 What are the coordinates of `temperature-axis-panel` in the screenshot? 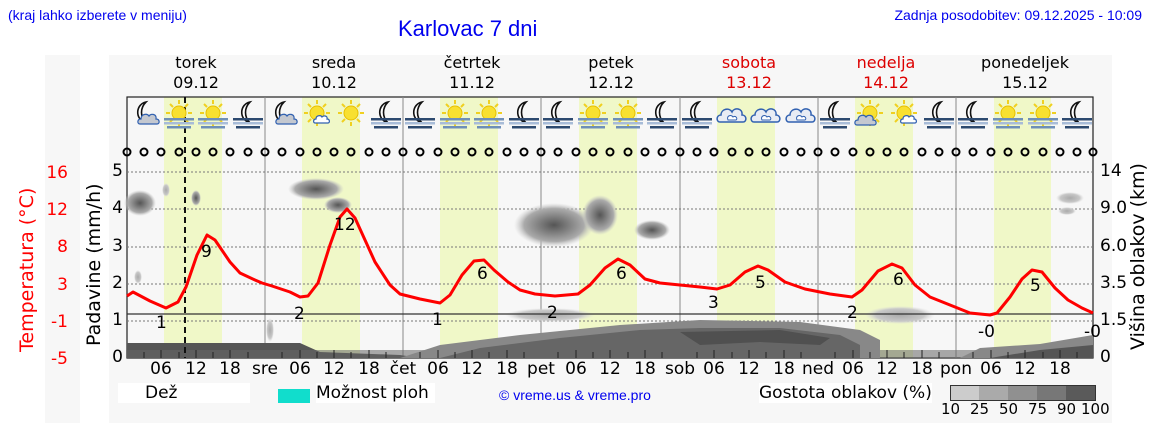 It's located at (62, 239).